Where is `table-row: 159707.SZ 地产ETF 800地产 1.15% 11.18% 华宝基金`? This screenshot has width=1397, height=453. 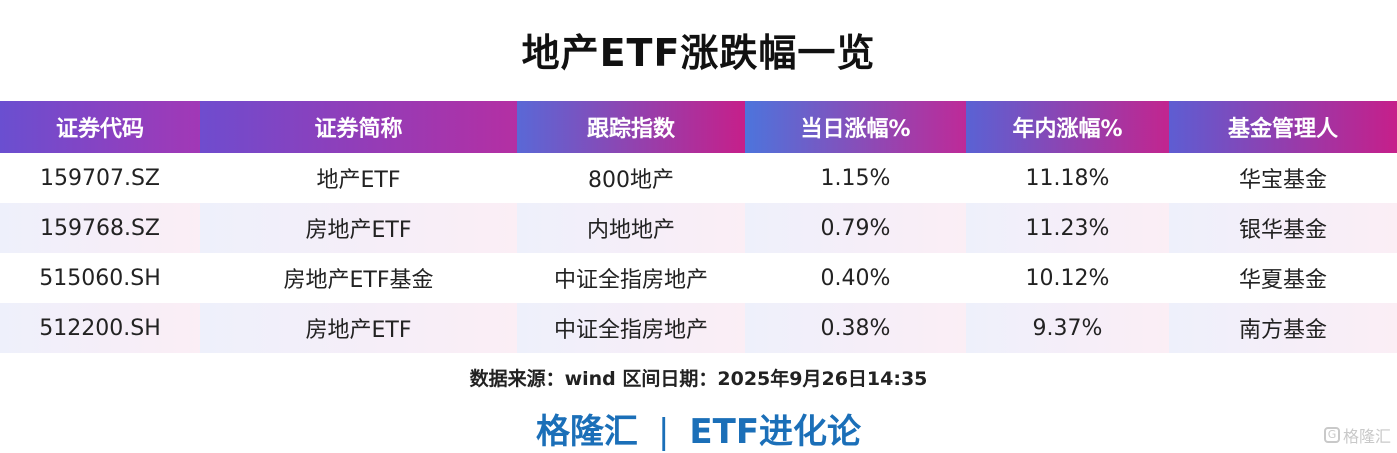 table-row: 159707.SZ 地产ETF 800地产 1.15% 11.18% 华宝基金 is located at coordinates (698, 178).